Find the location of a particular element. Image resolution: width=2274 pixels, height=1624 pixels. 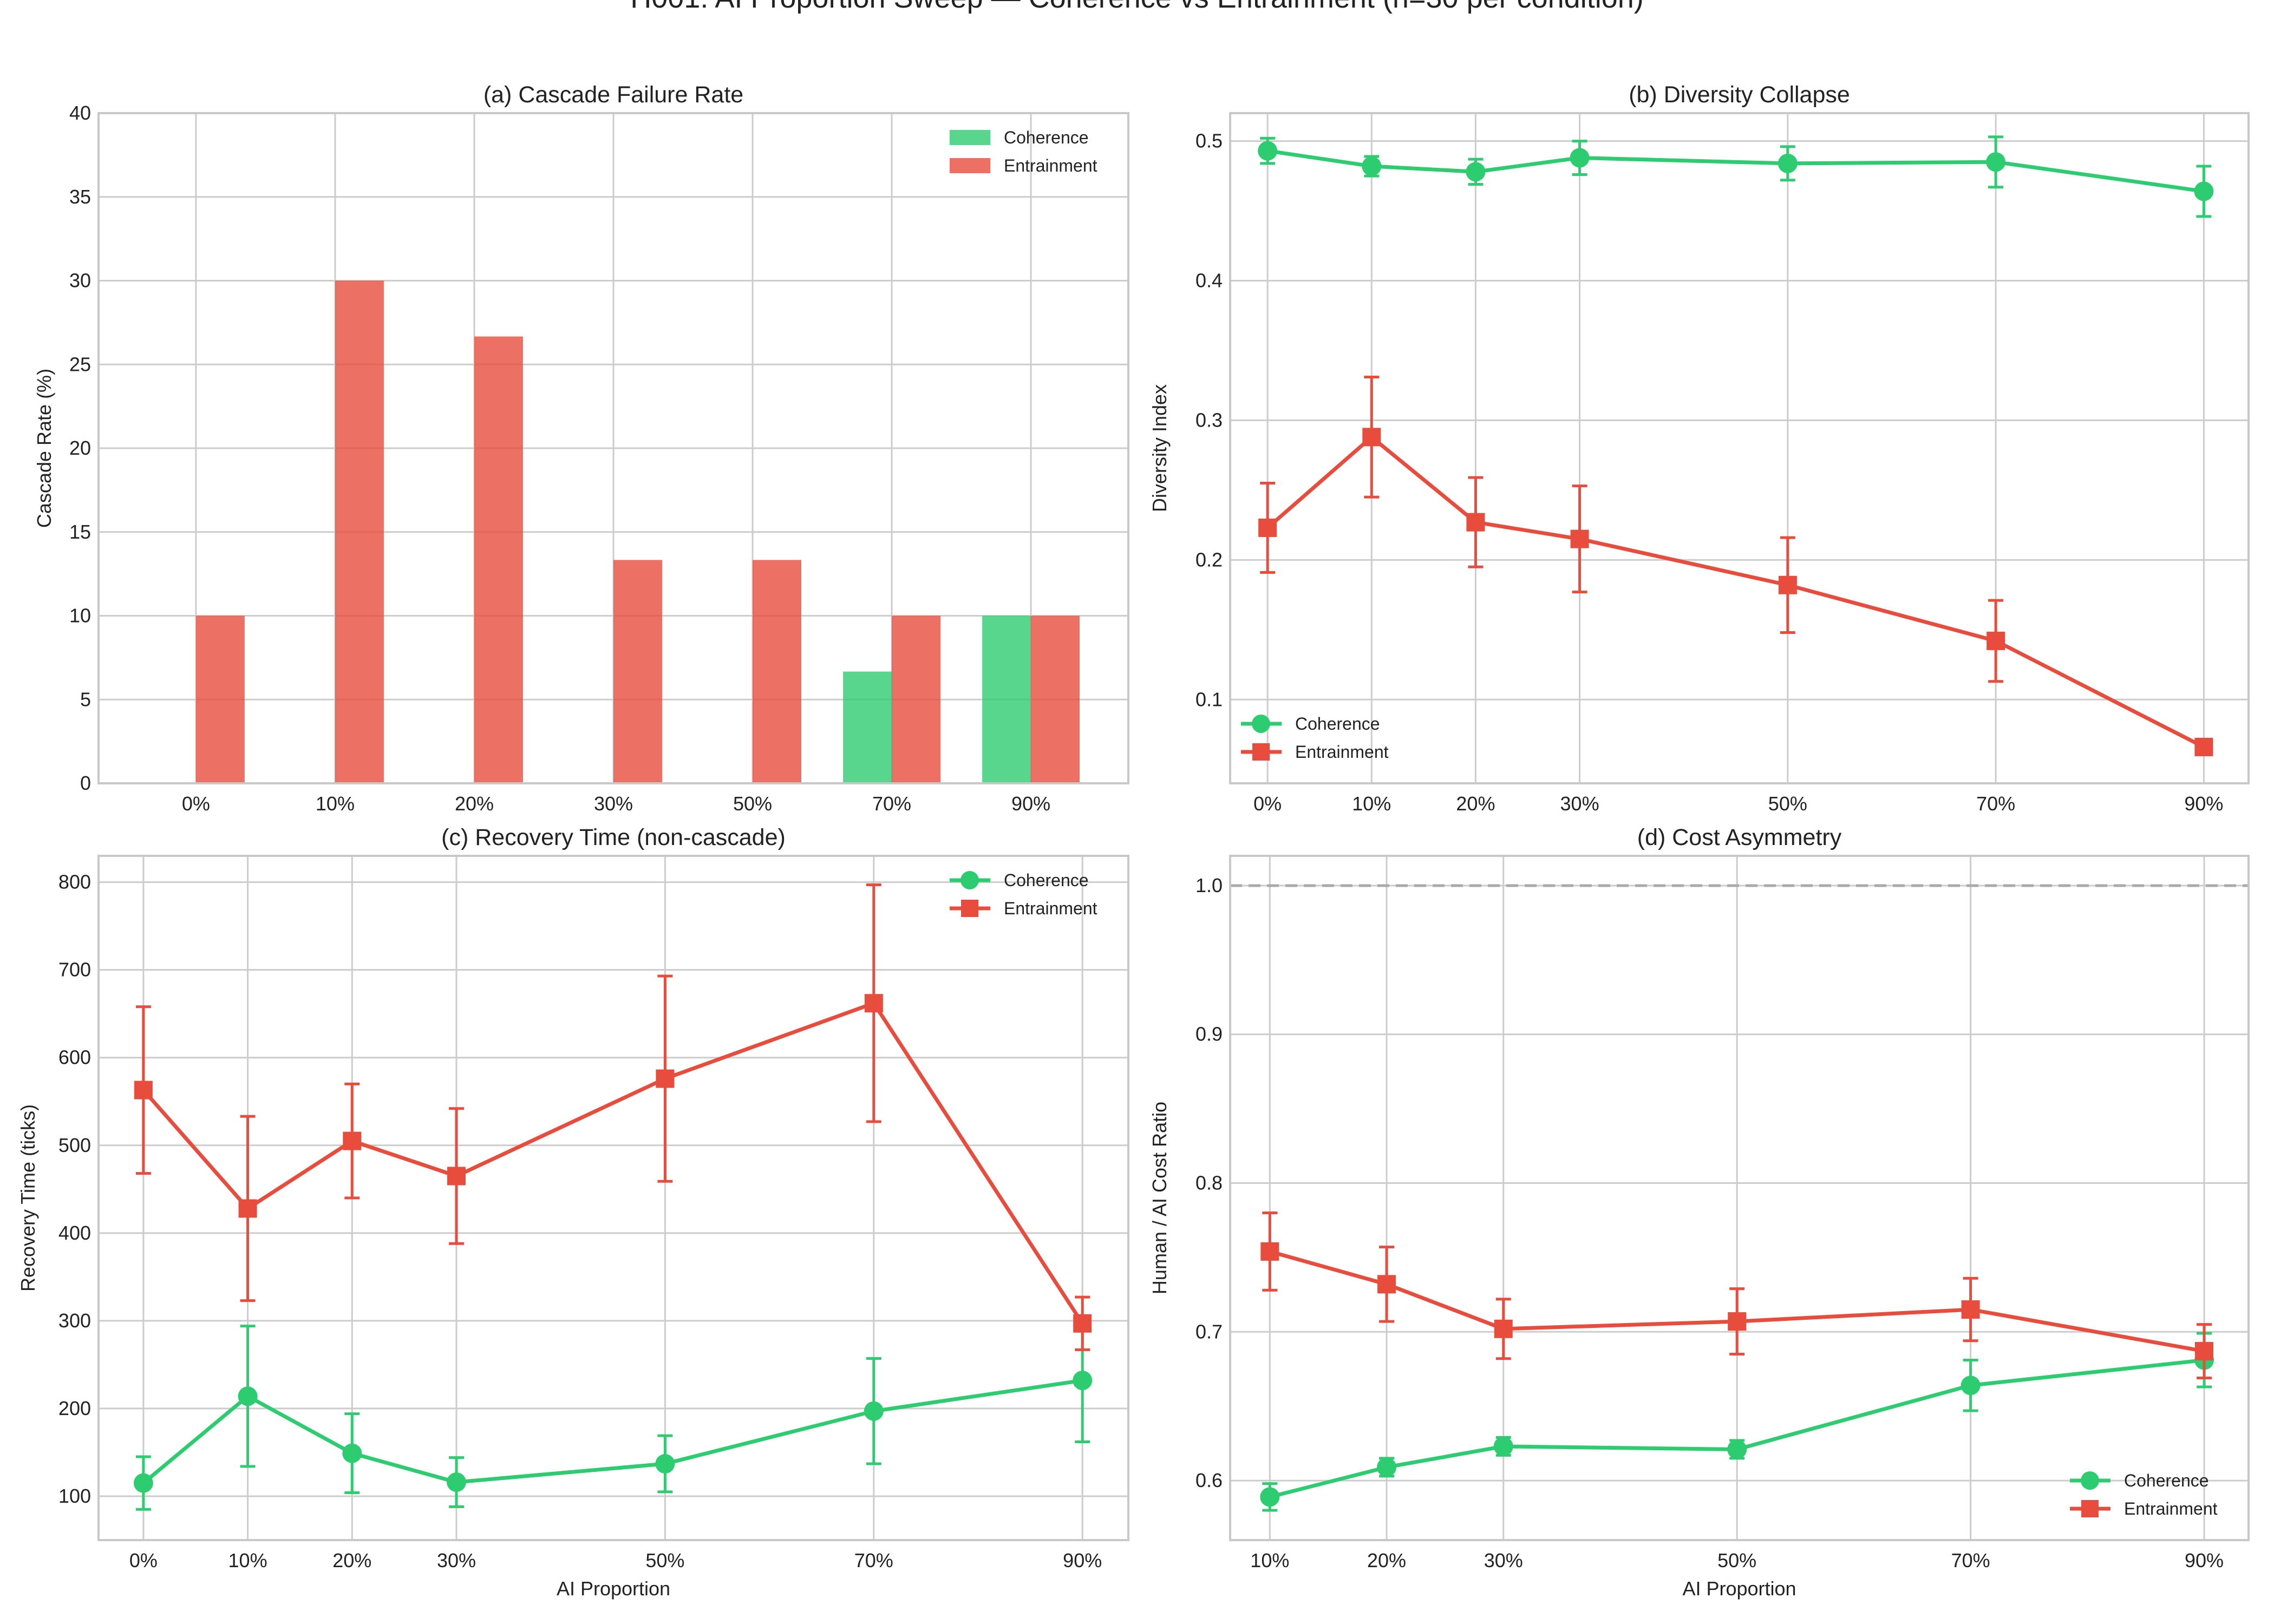

y-tick-label: 0 is located at coordinates (86, 783).